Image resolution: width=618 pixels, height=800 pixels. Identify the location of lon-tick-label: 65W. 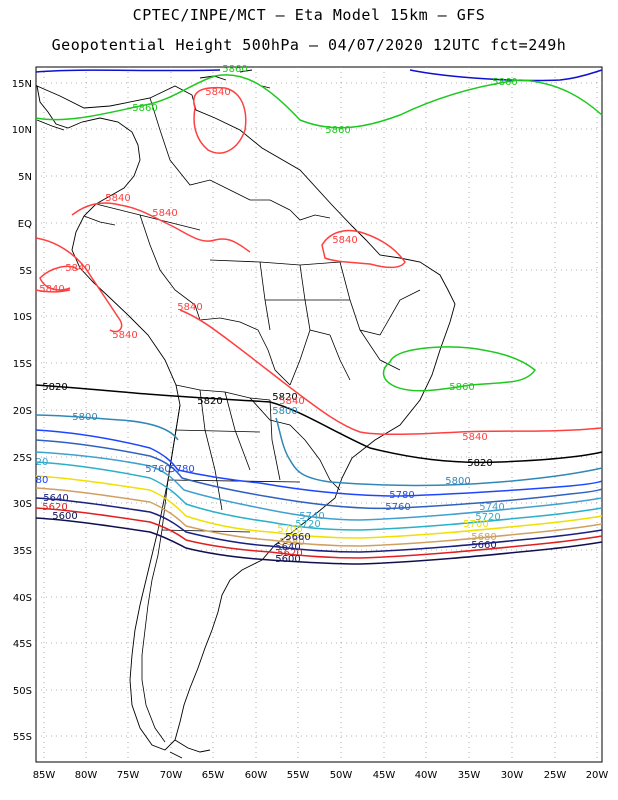
(213, 775).